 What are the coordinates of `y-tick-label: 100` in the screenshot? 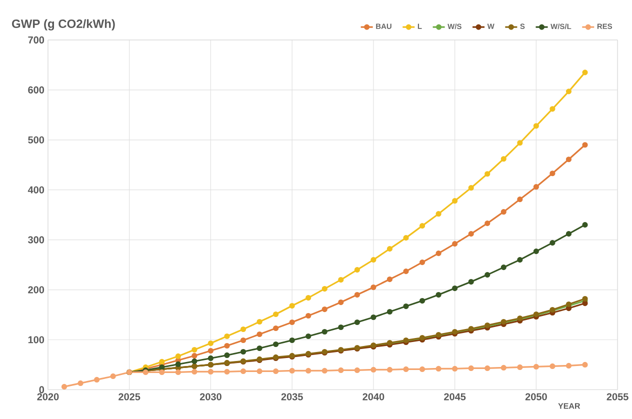 It's located at (36, 340).